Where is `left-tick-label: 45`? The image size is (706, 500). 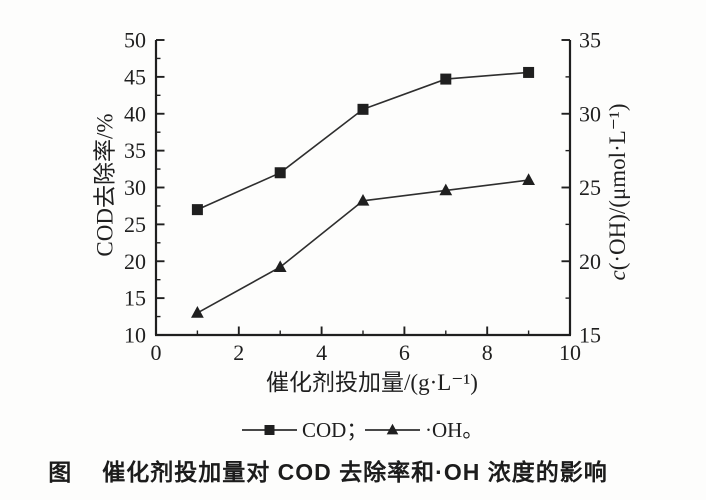 left-tick-label: 45 is located at coordinates (135, 76).